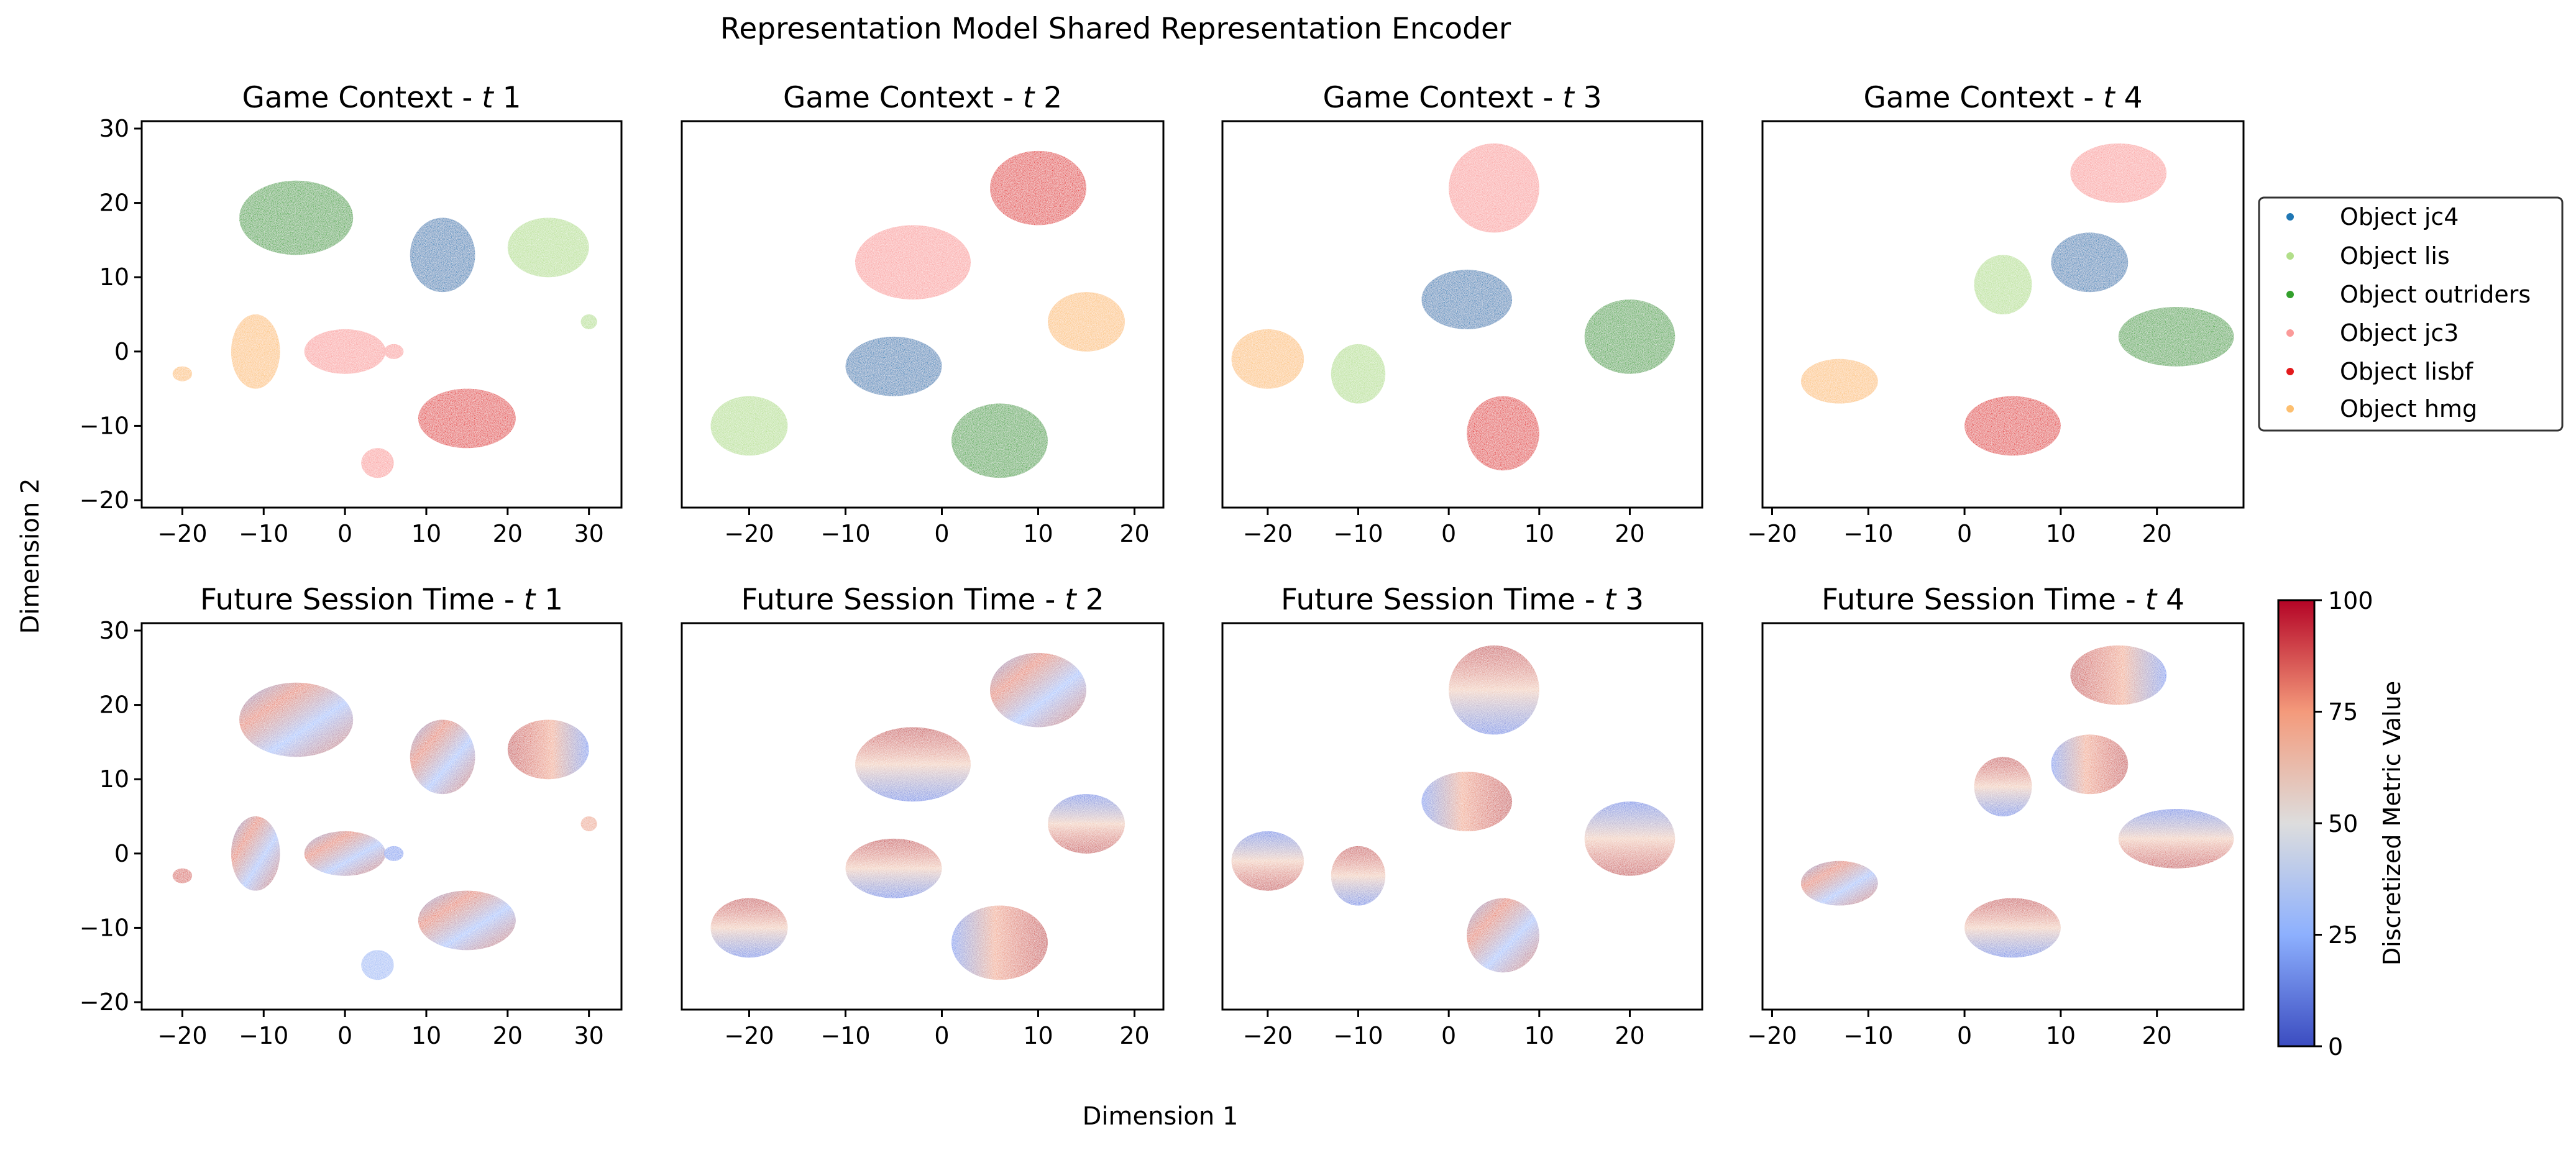 The image size is (2576, 1150). Describe the element at coordinates (1467, 299) in the screenshot. I see `point-cluster-jc4` at that location.